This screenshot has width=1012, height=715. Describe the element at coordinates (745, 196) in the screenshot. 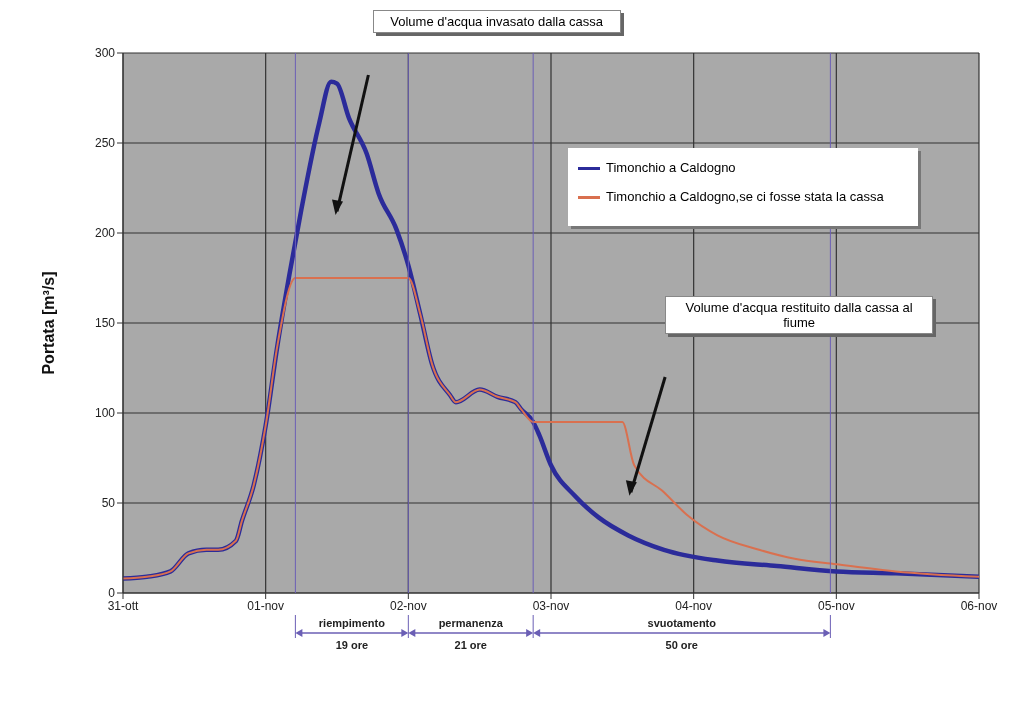

I see `legend-label: Timonchio a Caldogno,se ci fosse stata la cassa` at that location.